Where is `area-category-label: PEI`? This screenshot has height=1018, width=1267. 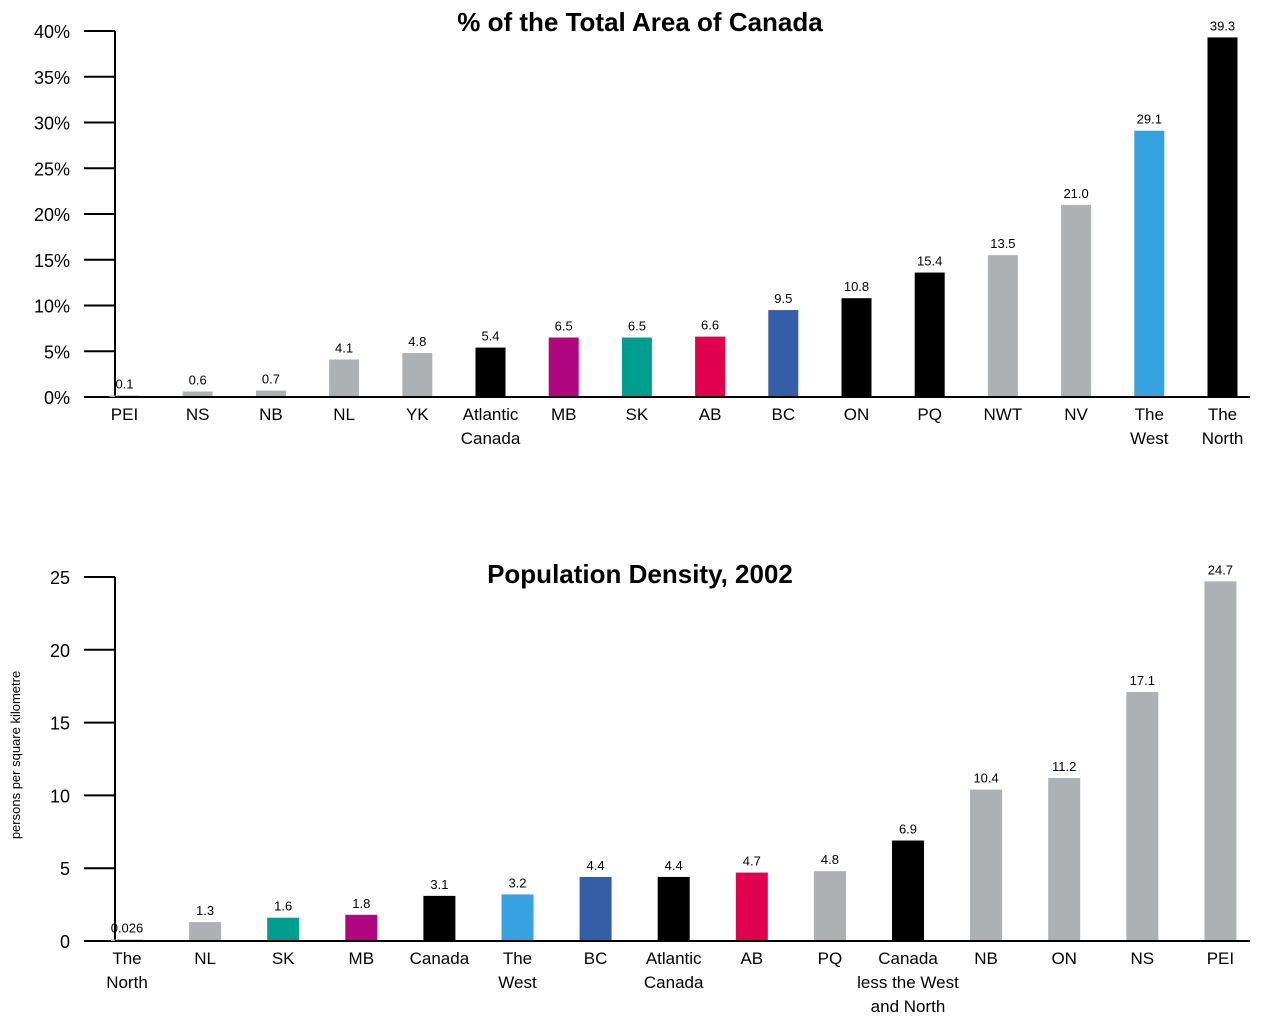
area-category-label: PEI is located at coordinates (124, 414).